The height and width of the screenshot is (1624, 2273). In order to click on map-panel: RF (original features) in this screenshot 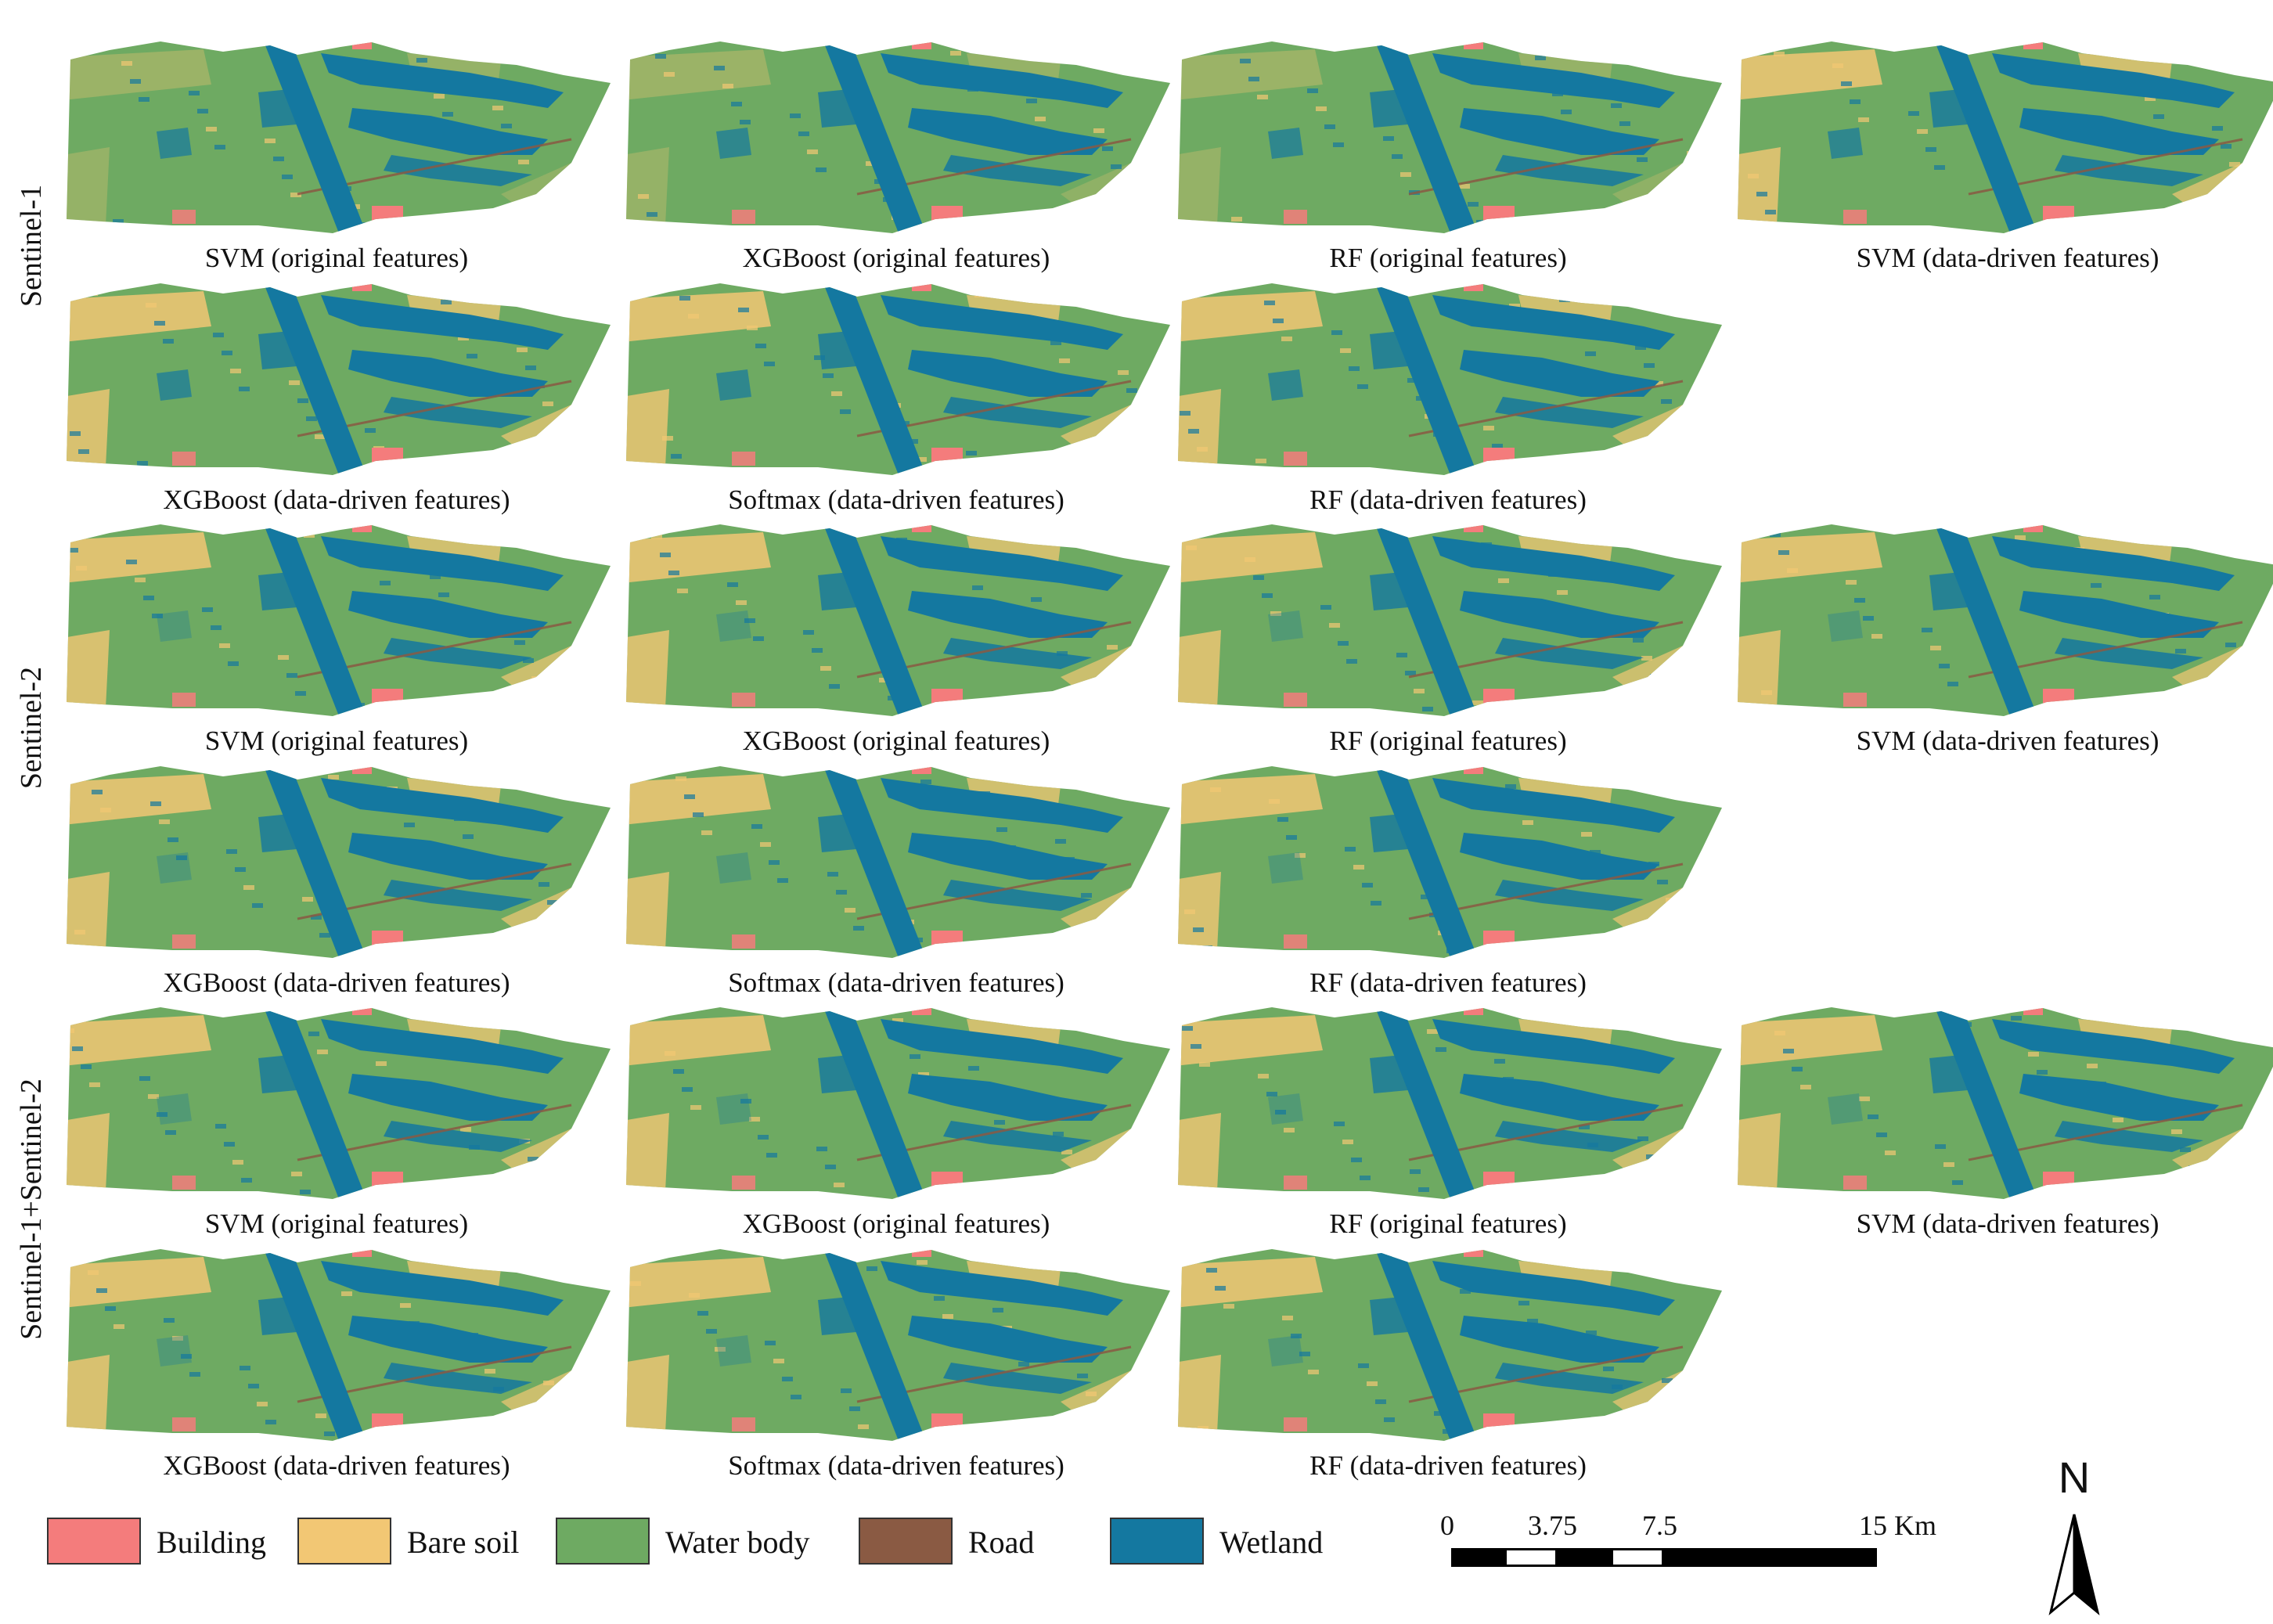, I will do `click(1448, 1123)`.